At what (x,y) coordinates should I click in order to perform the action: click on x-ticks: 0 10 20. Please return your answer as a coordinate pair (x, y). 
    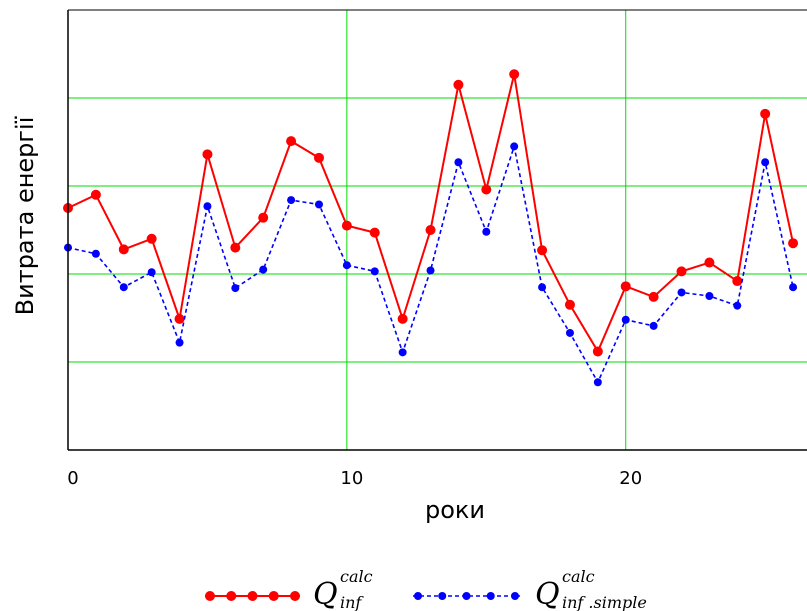
    Looking at the image, I should click on (354, 478).